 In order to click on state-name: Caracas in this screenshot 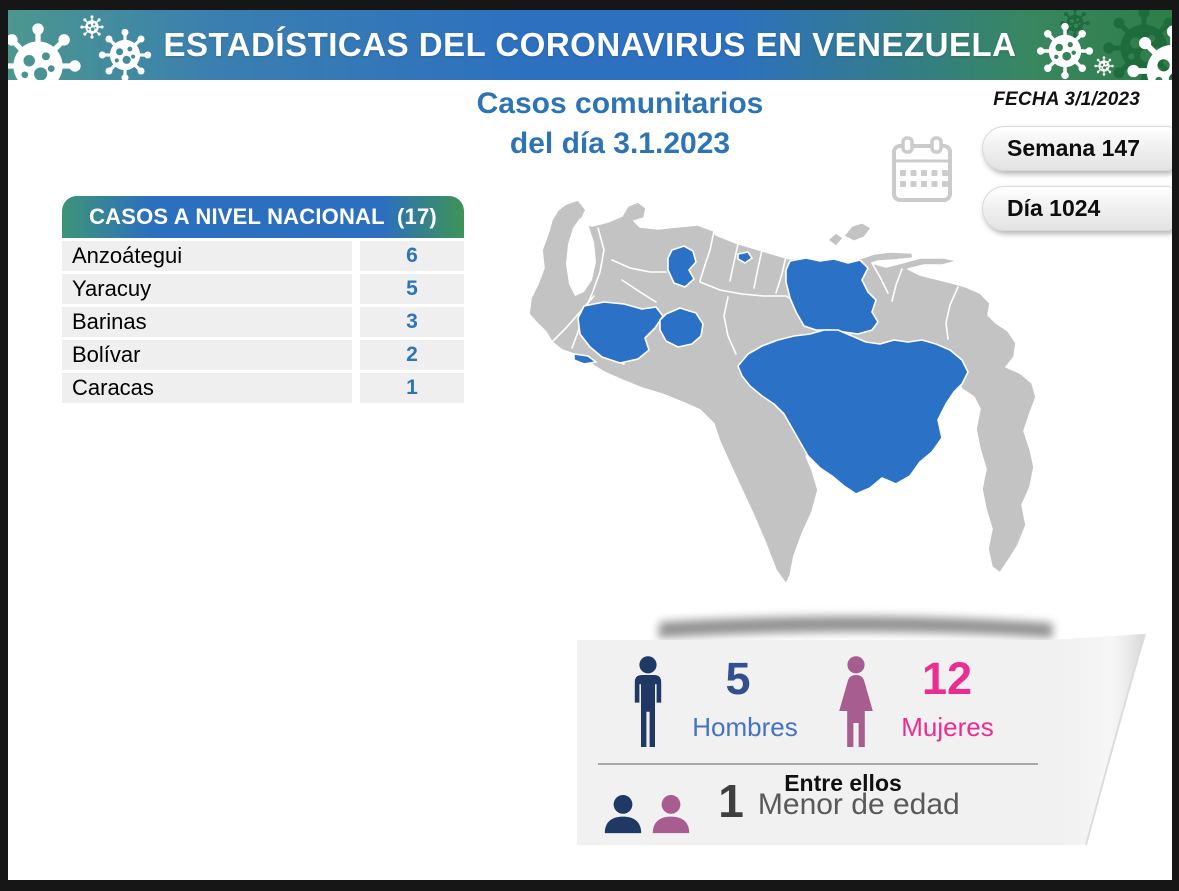, I will do `click(207, 388)`.